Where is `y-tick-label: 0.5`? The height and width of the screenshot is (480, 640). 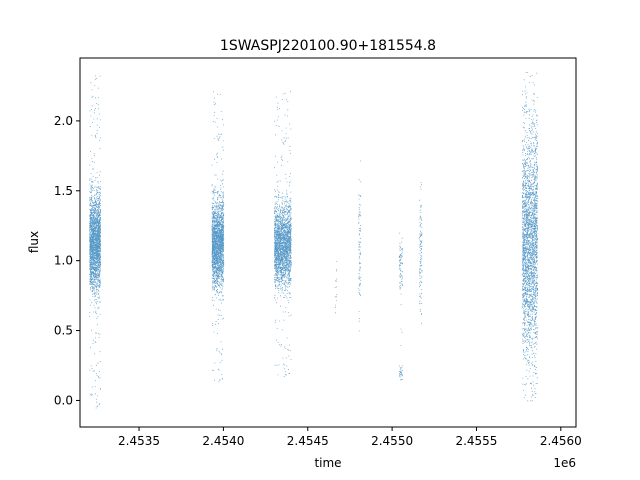
y-tick-label: 0.5 is located at coordinates (63, 331).